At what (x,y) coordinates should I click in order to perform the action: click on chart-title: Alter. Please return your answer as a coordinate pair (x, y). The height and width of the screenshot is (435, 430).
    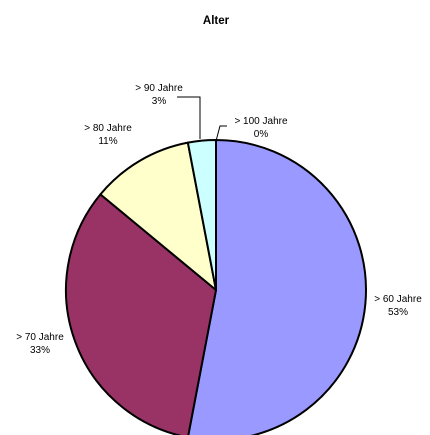
    Looking at the image, I should click on (216, 21).